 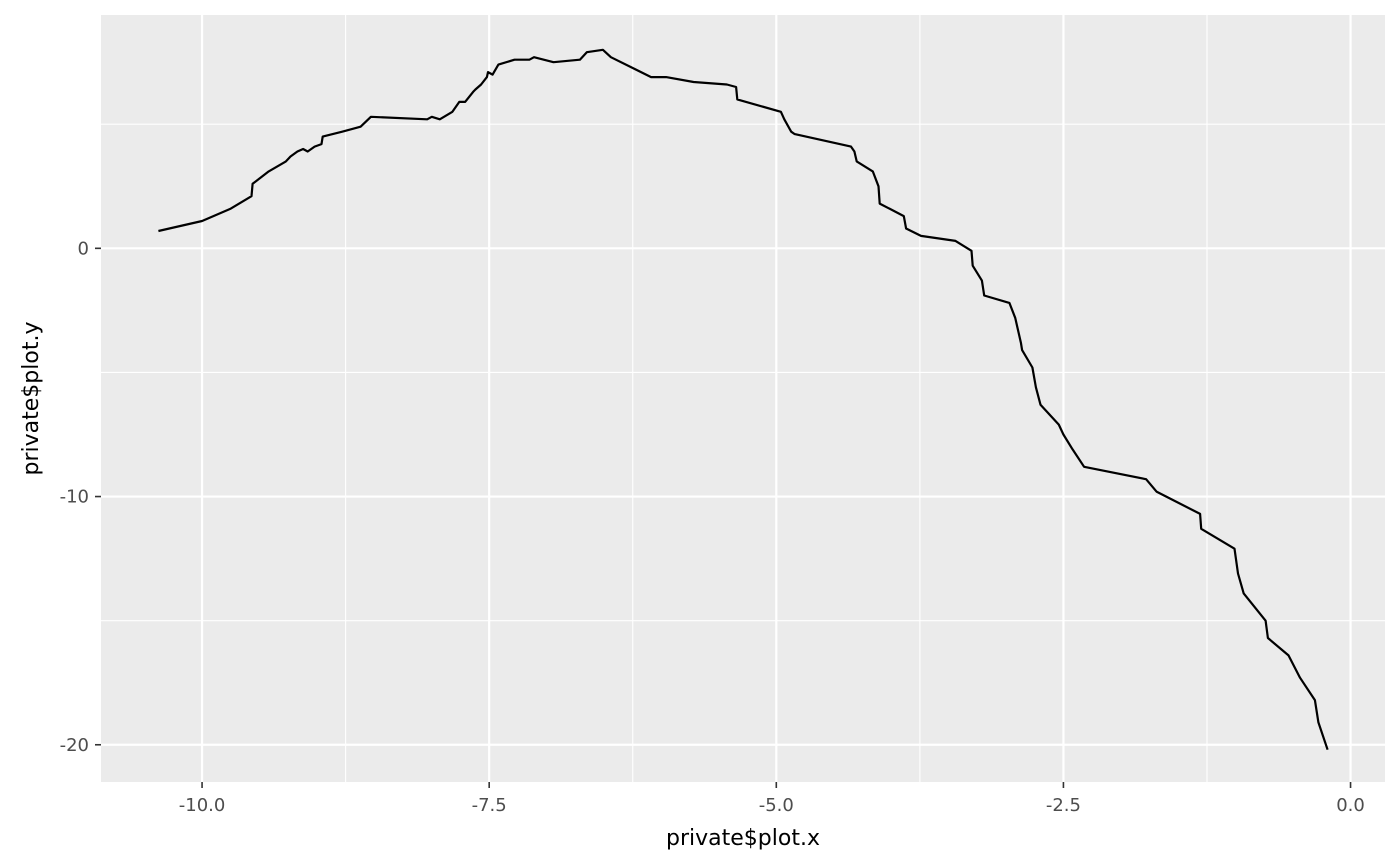 I want to click on x-axis: -10.0 -7.5 -5.0 -2.5 0.0, so click(x=772, y=799).